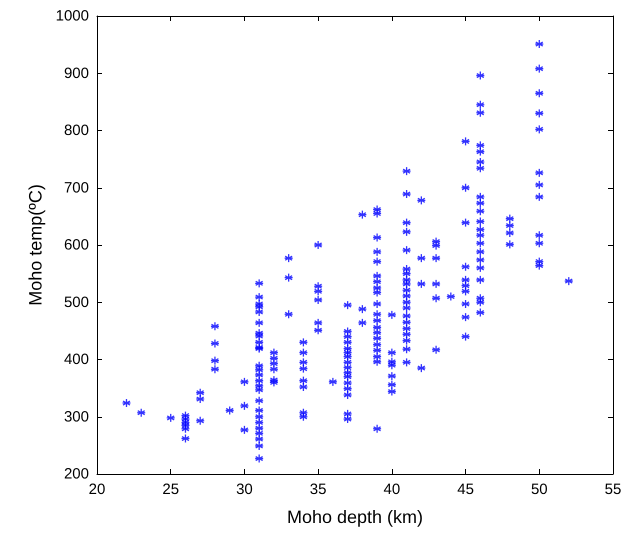 This screenshot has width=634, height=534. What do you see at coordinates (76, 474) in the screenshot?
I see `y-tick-label: 200` at bounding box center [76, 474].